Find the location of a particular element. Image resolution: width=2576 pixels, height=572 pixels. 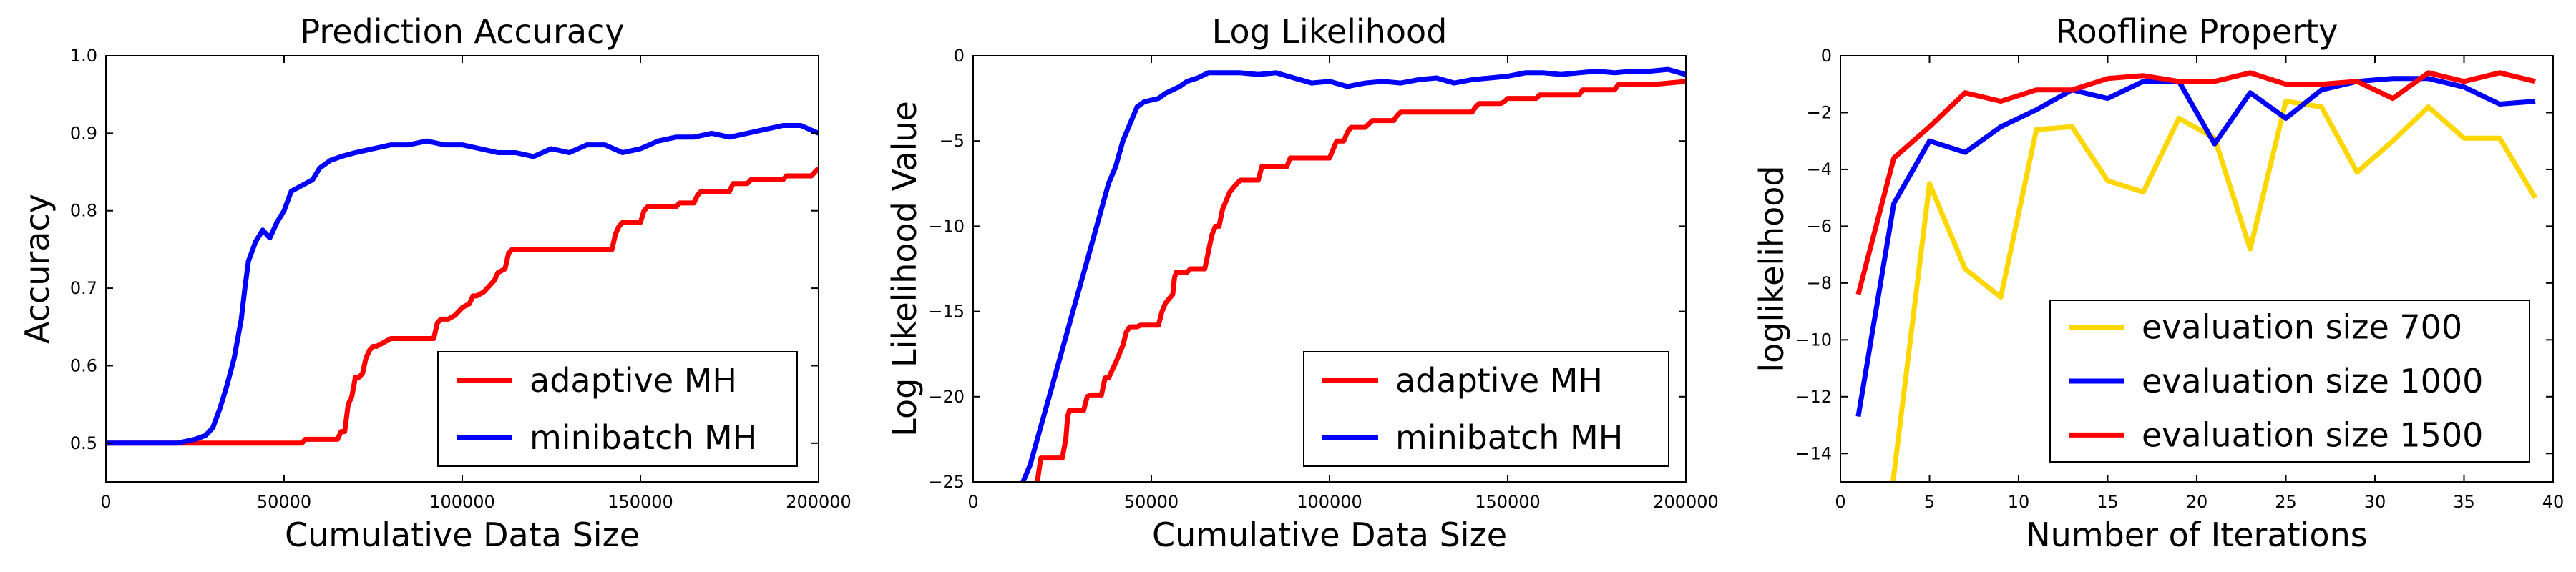

y-axis-label: Log Likelihood Value is located at coordinates (904, 269).